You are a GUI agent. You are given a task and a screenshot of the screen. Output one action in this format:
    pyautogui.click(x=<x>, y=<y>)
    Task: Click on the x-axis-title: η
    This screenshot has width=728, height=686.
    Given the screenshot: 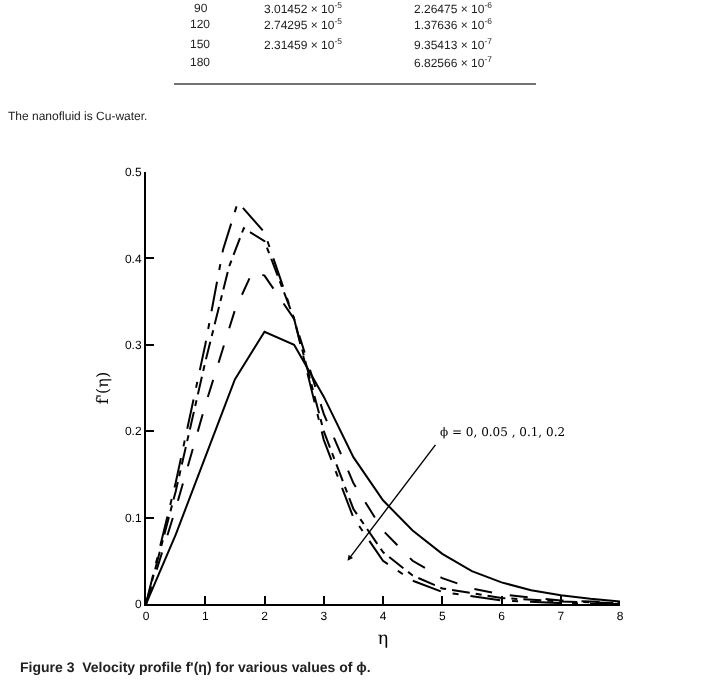 What is the action you would take?
    pyautogui.click(x=383, y=640)
    